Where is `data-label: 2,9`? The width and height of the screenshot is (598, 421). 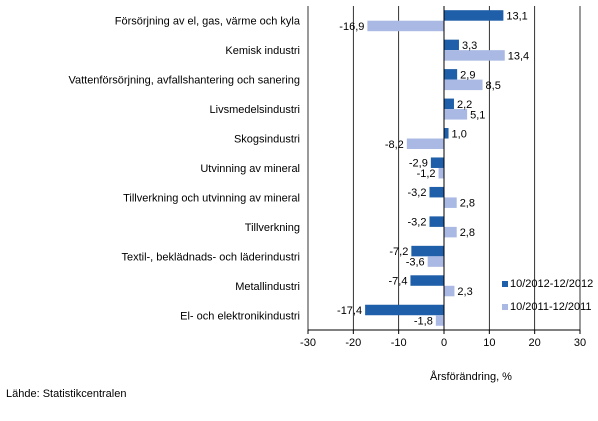 data-label: 2,9 is located at coordinates (467, 75).